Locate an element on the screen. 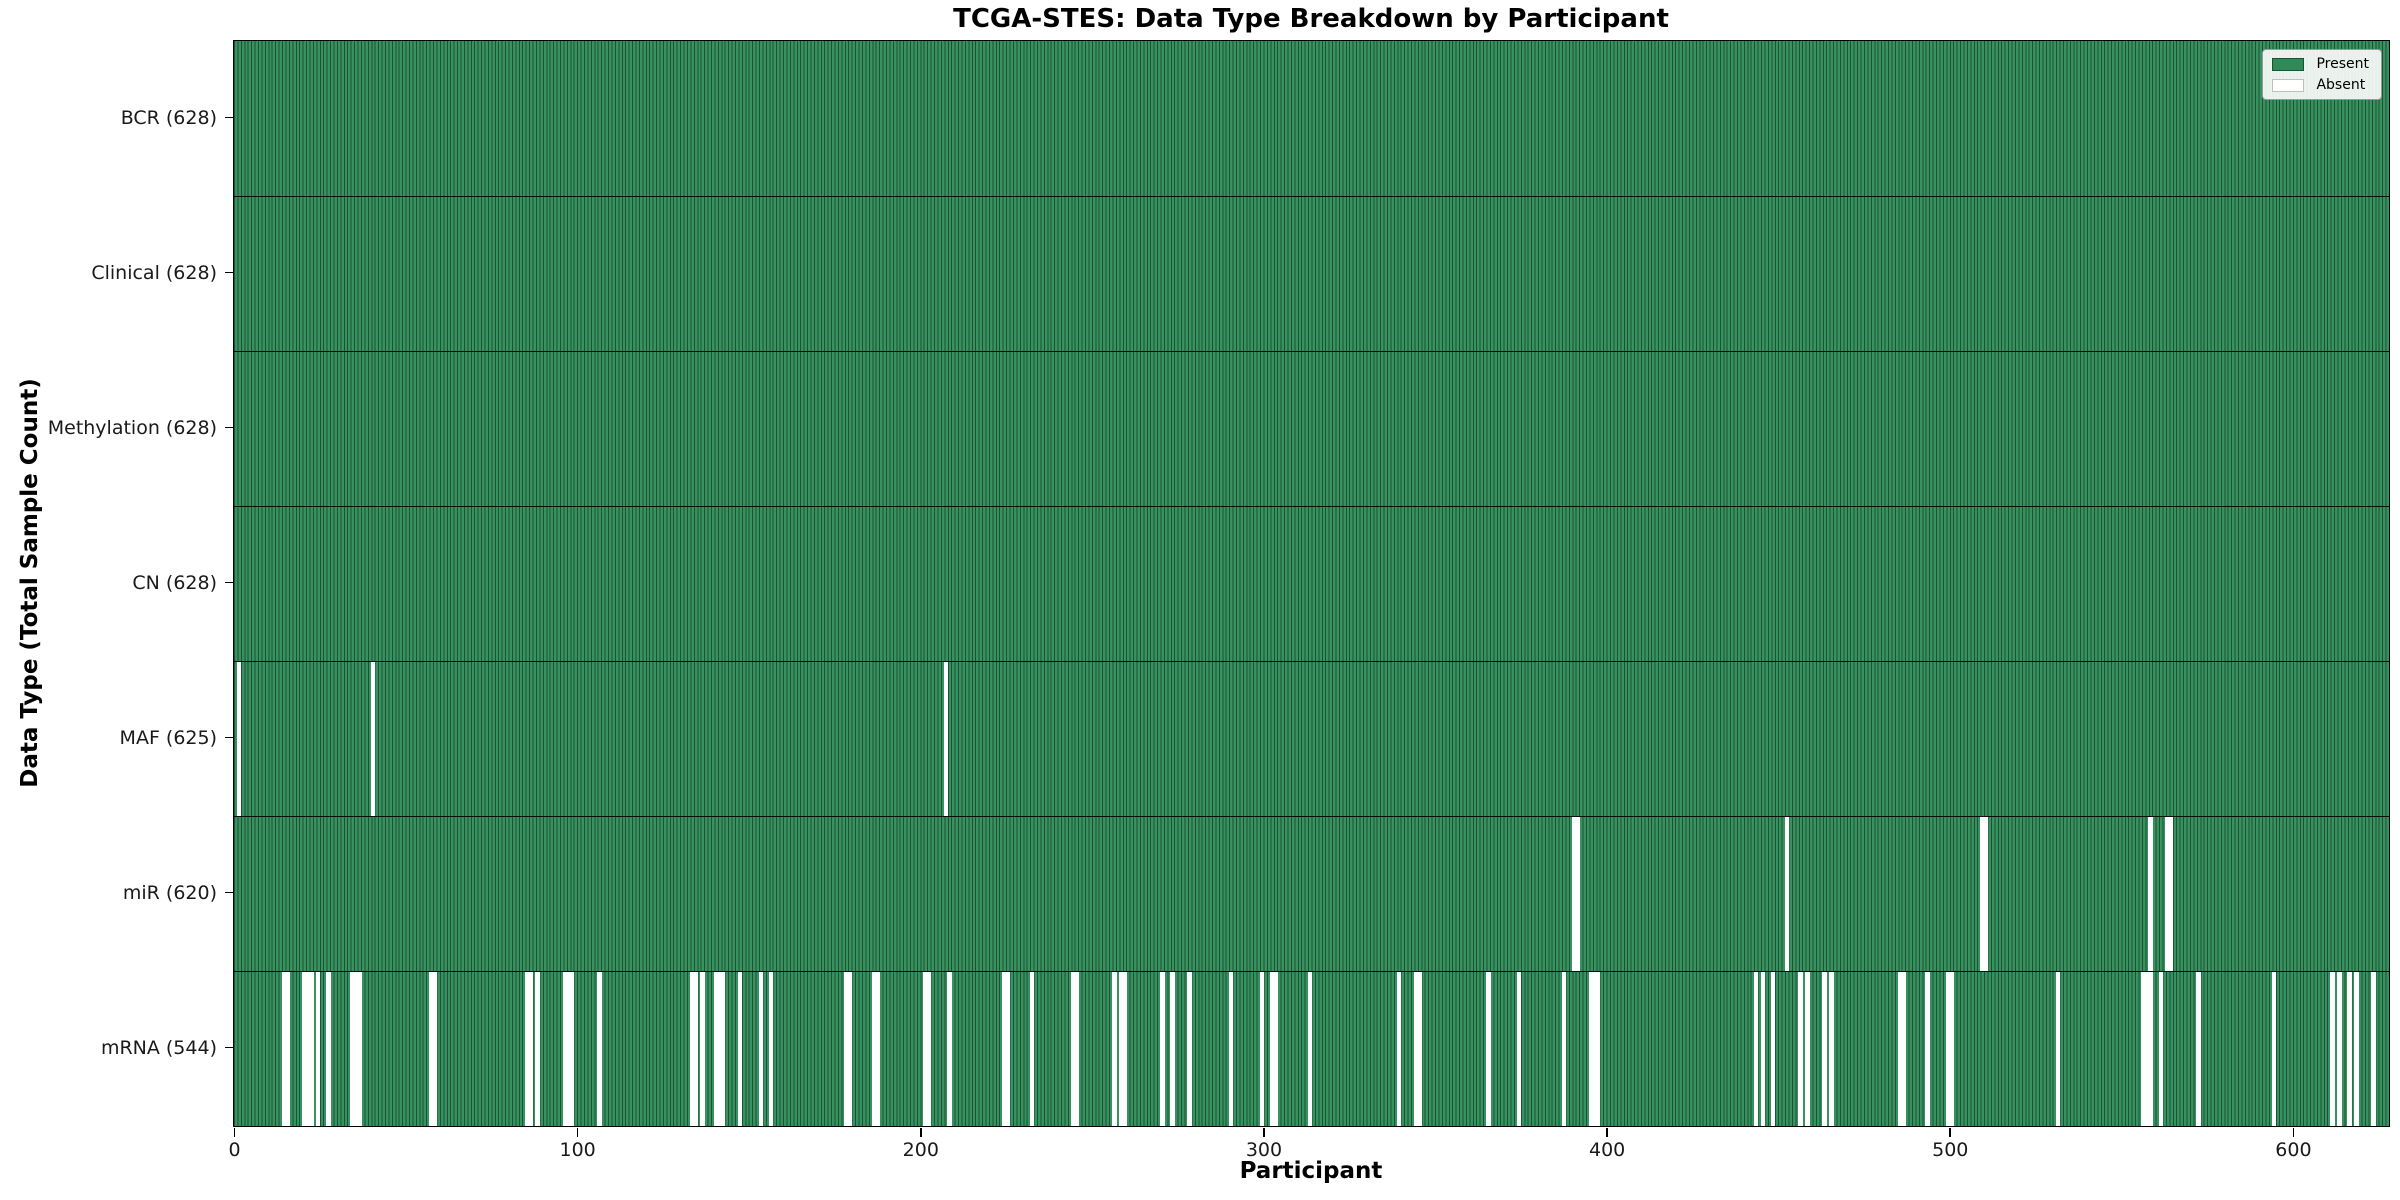 This screenshot has width=2400, height=1200. row-methylation is located at coordinates (1311, 428).